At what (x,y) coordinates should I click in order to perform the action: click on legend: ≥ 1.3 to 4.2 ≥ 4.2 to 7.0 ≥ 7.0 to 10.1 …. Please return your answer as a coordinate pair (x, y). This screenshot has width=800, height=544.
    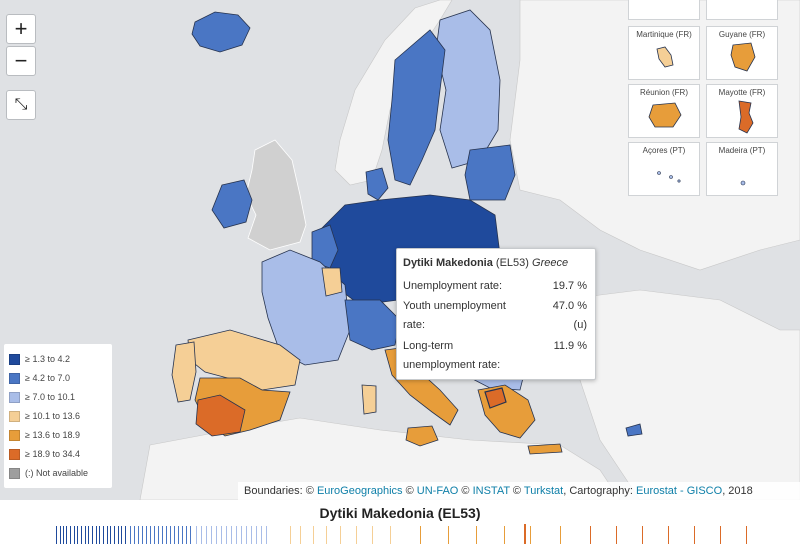
    Looking at the image, I should click on (58, 416).